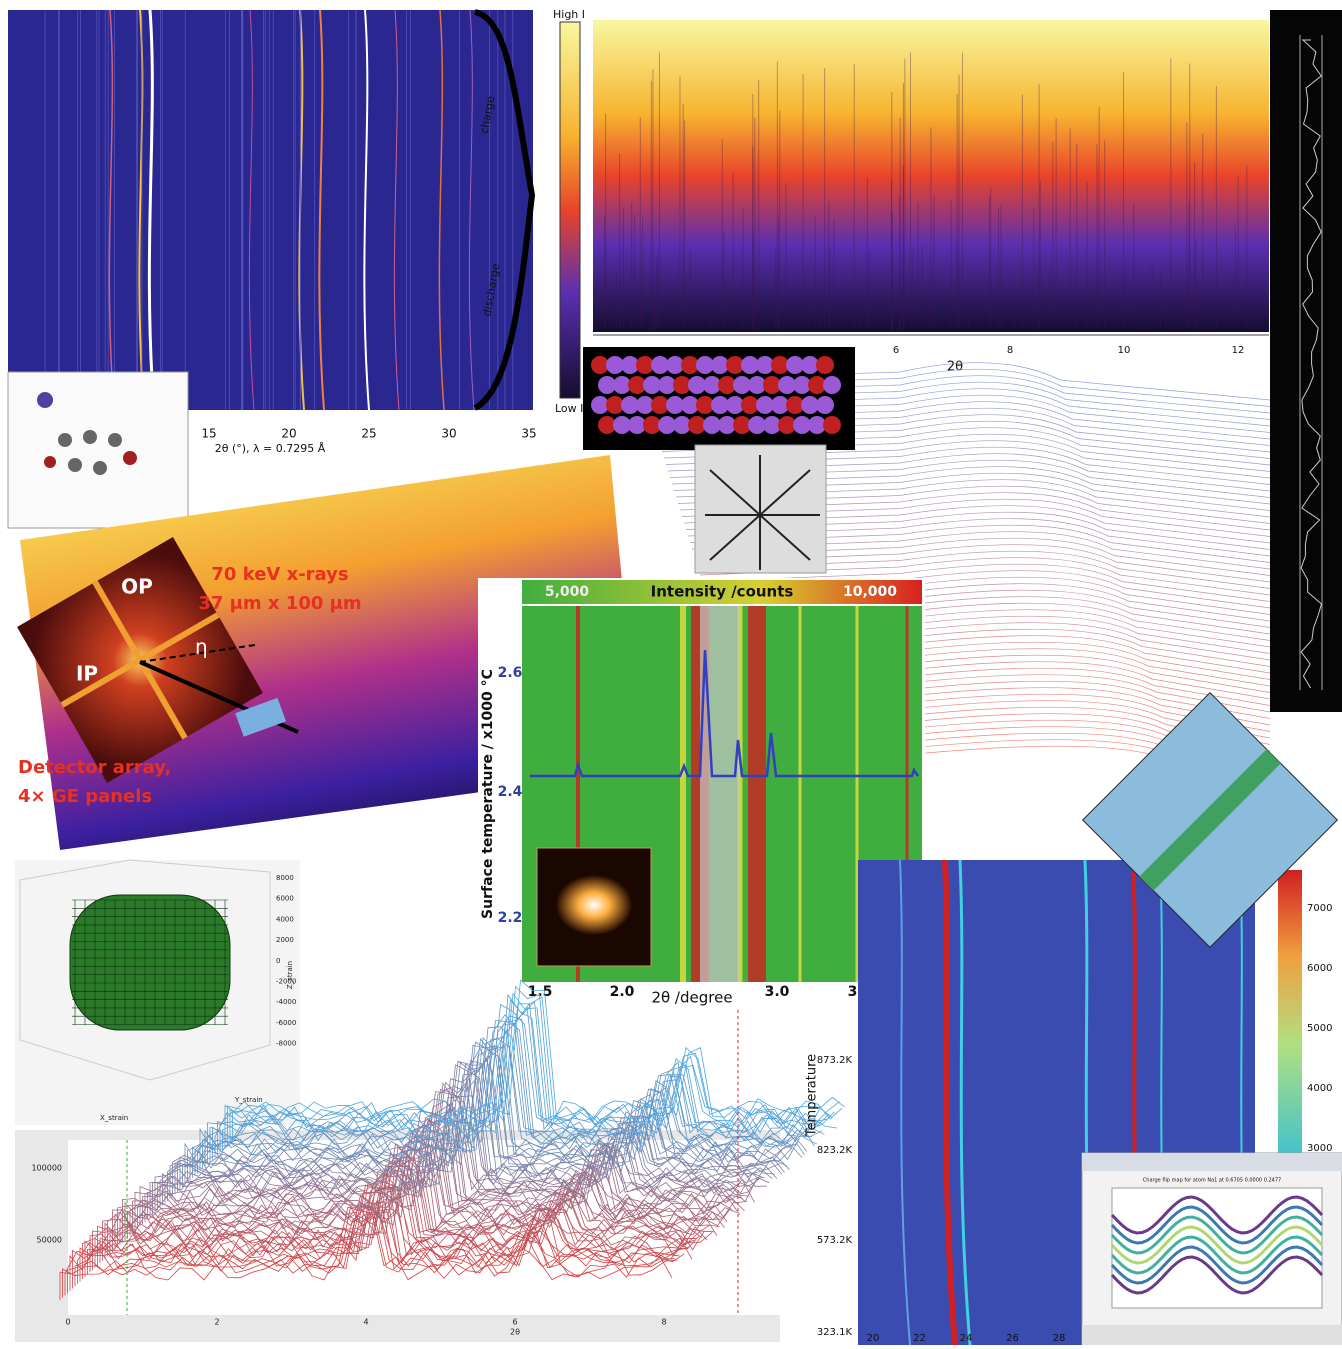 This screenshot has width=1342, height=1349. Describe the element at coordinates (137, 587) in the screenshot. I see `panel-label: OP` at that location.